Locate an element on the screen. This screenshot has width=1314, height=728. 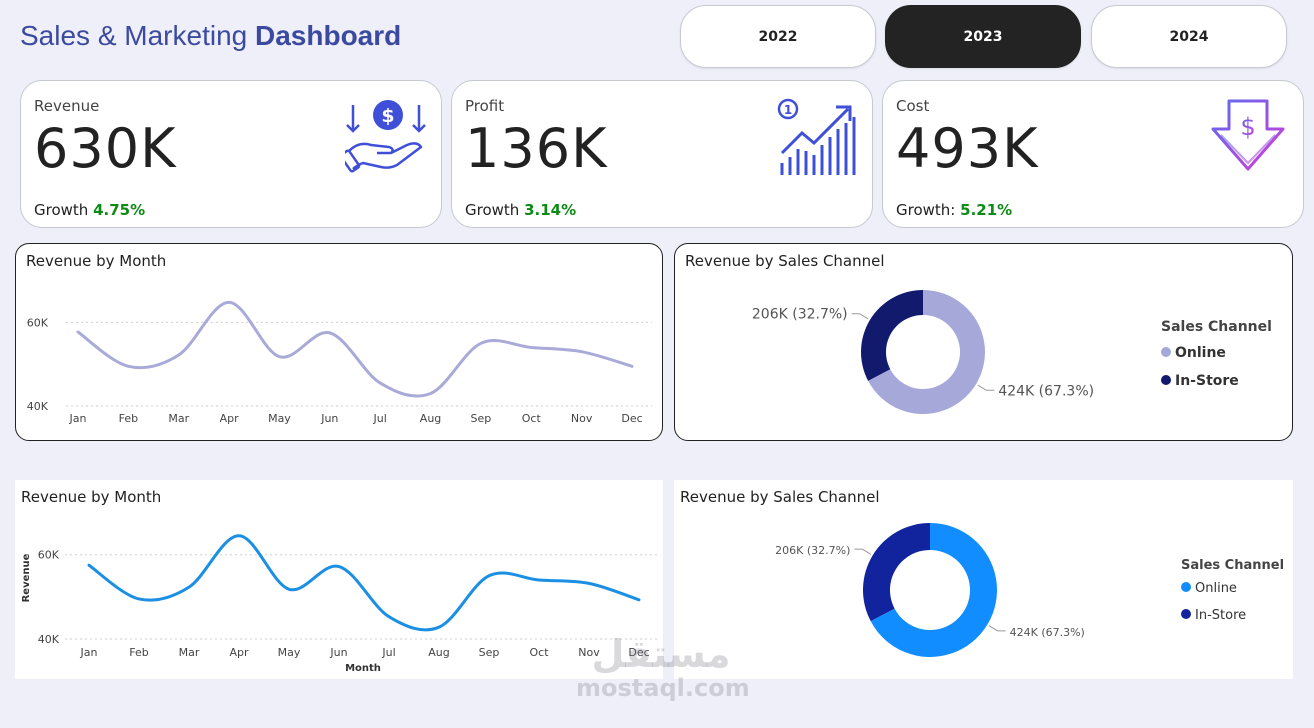
kpi-growth: Growth: 5.21% is located at coordinates (954, 210).